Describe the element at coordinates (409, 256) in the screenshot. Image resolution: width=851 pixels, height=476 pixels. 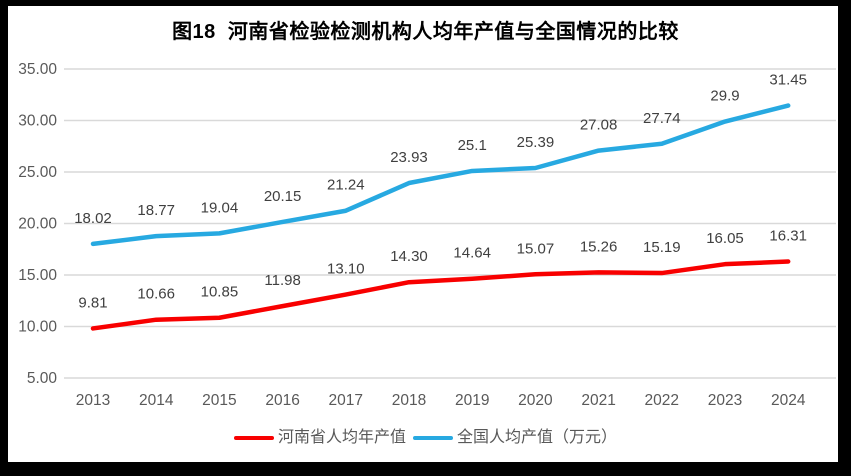
I see `data-label-henan: 14.30` at that location.